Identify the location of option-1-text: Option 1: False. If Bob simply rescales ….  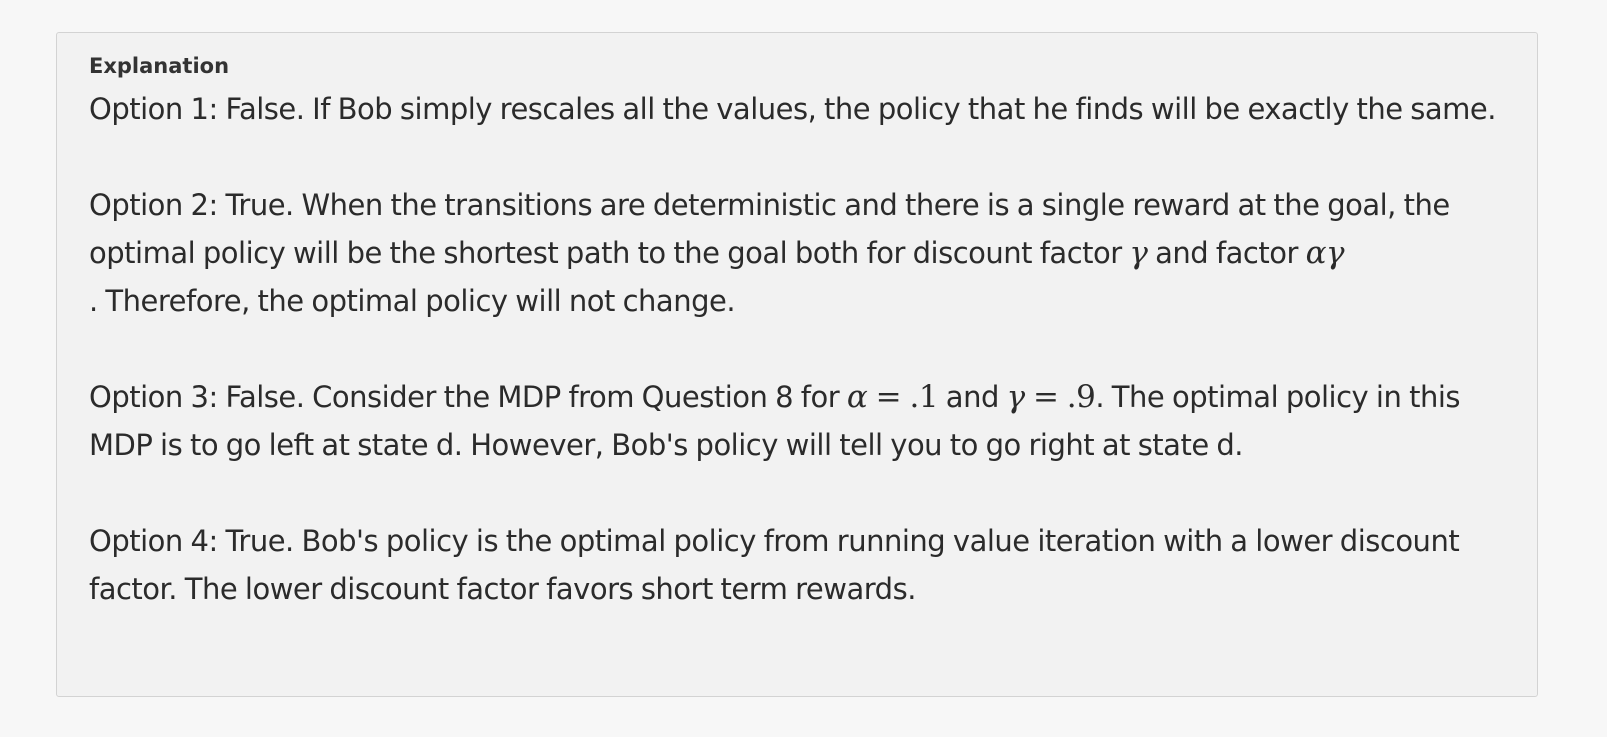
(792, 109).